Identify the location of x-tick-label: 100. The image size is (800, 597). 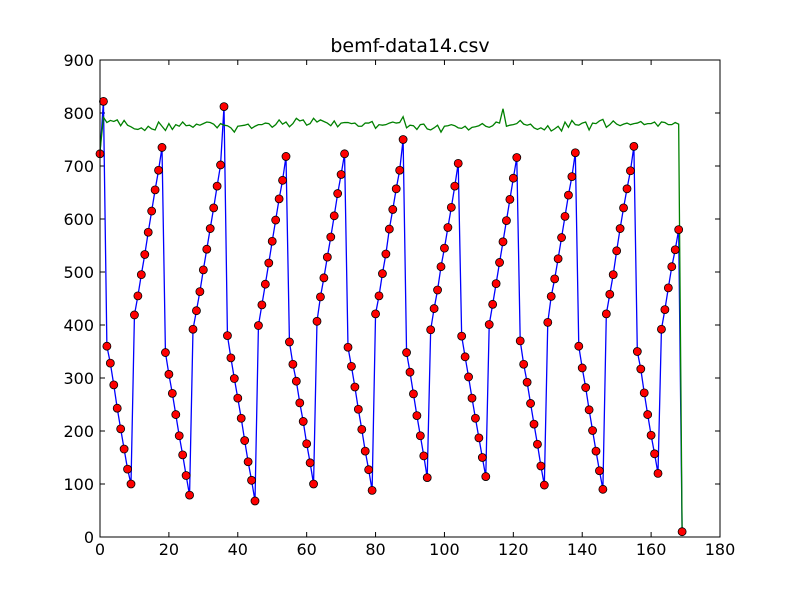
(444, 549).